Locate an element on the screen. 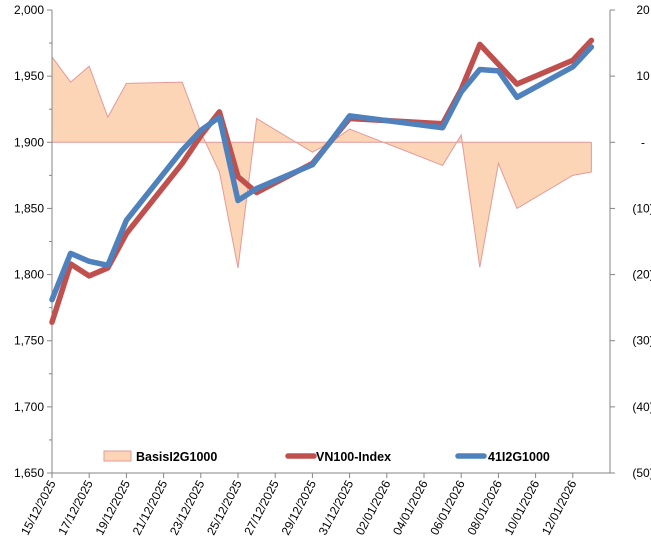 The height and width of the screenshot is (556, 651). x-tick-label: 17/12/2025 is located at coordinates (75, 508).